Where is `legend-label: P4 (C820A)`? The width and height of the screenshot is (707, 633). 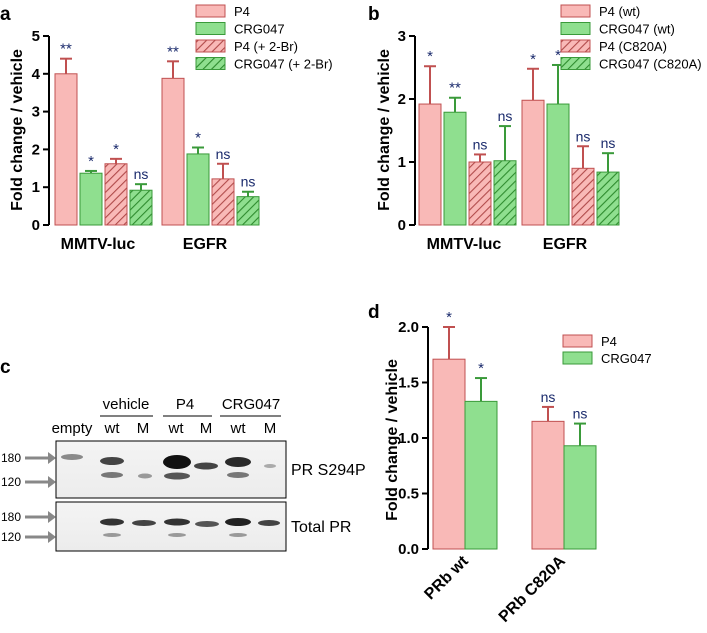
legend-label: P4 (C820A) is located at coordinates (633, 46).